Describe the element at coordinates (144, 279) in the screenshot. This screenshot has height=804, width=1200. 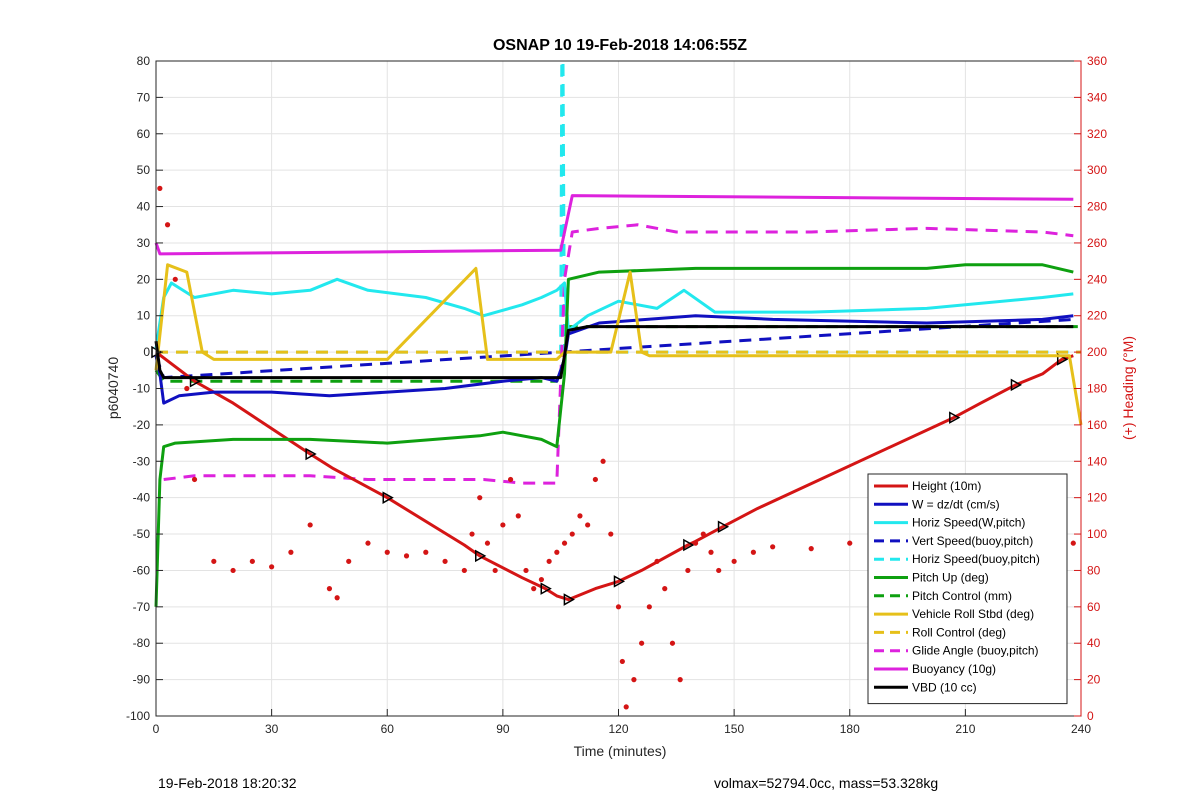
I see `y-tick-label: 20` at that location.